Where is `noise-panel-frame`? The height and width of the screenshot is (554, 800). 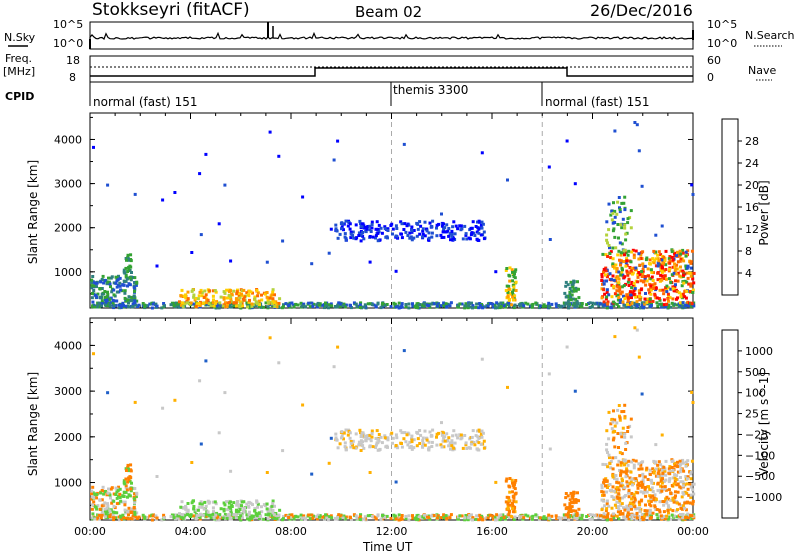 noise-panel-frame is located at coordinates (391, 35).